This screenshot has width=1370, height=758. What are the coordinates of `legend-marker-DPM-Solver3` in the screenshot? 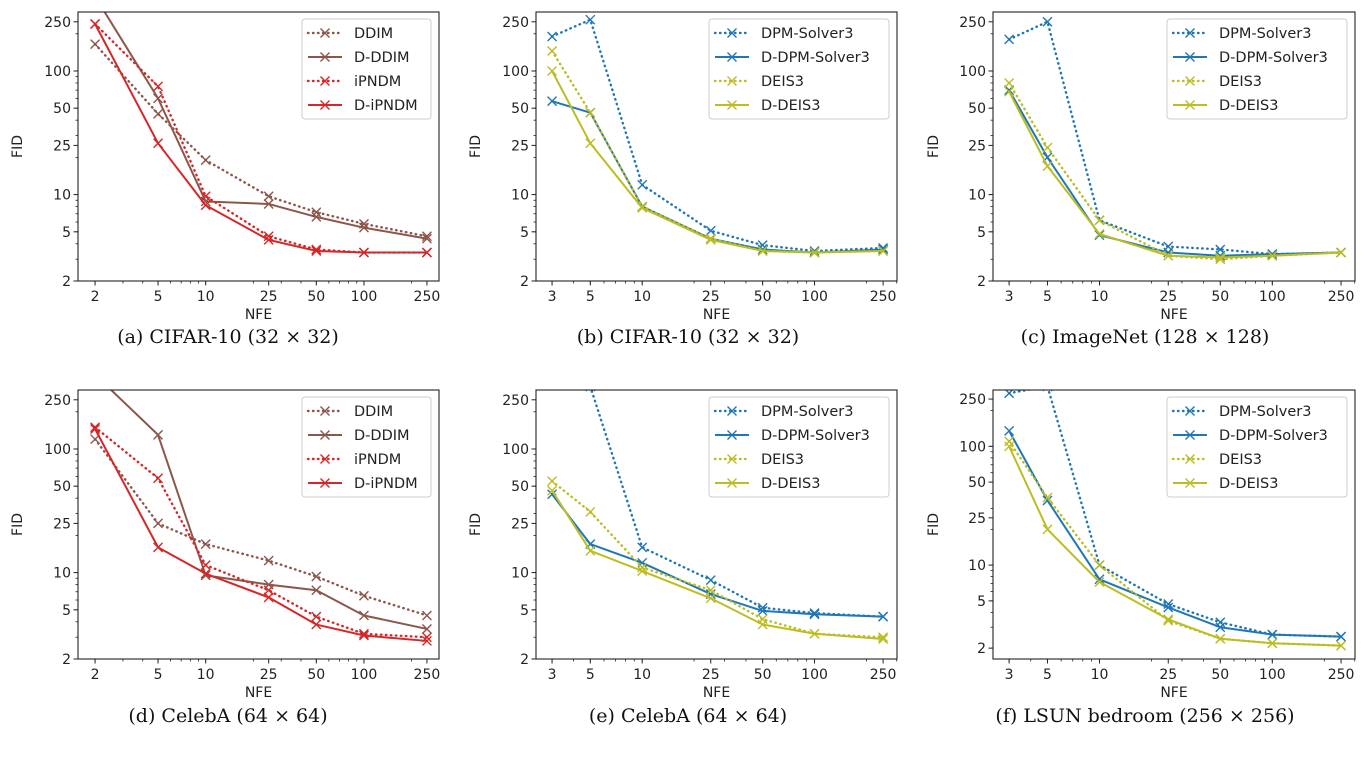 It's located at (1190, 33).